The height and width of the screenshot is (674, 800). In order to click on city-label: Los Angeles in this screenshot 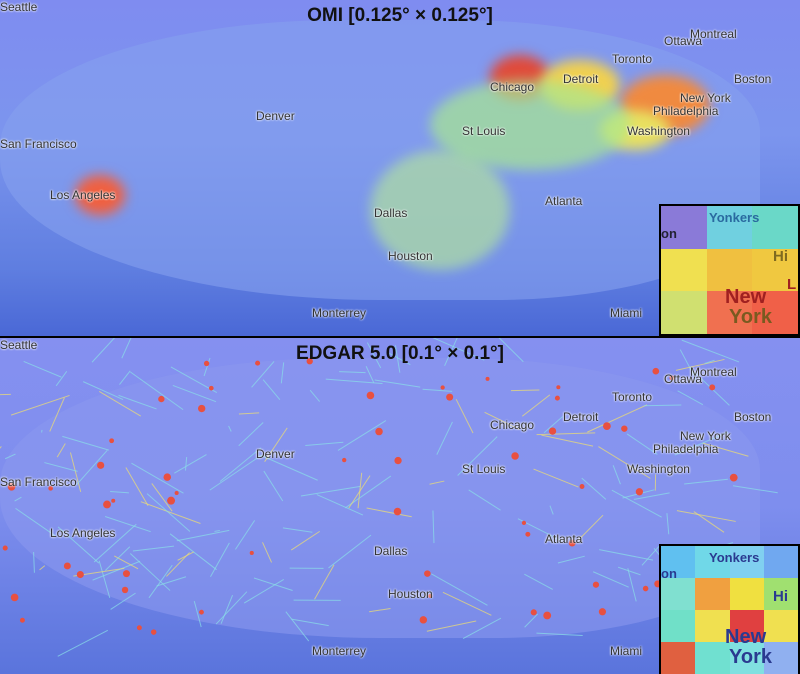, I will do `click(82, 195)`.